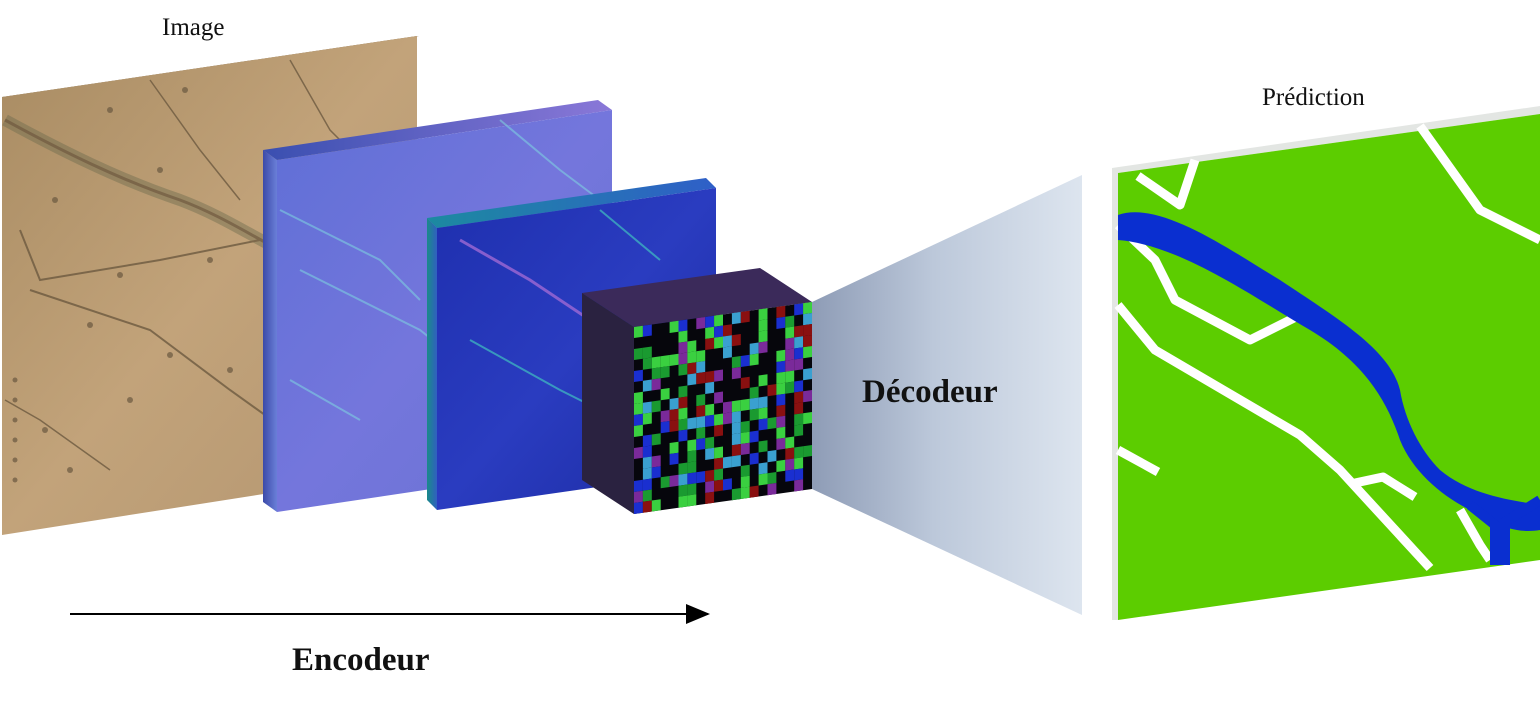  What do you see at coordinates (193, 27) in the screenshot?
I see `input-image-label: Image` at bounding box center [193, 27].